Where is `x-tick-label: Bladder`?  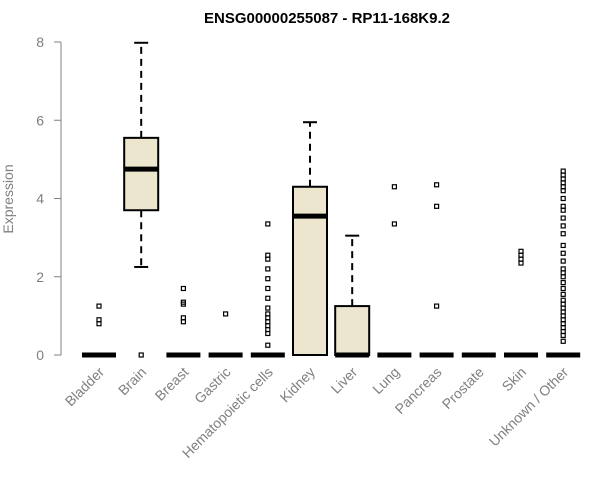
x-tick-label: Bladder is located at coordinates (85, 387).